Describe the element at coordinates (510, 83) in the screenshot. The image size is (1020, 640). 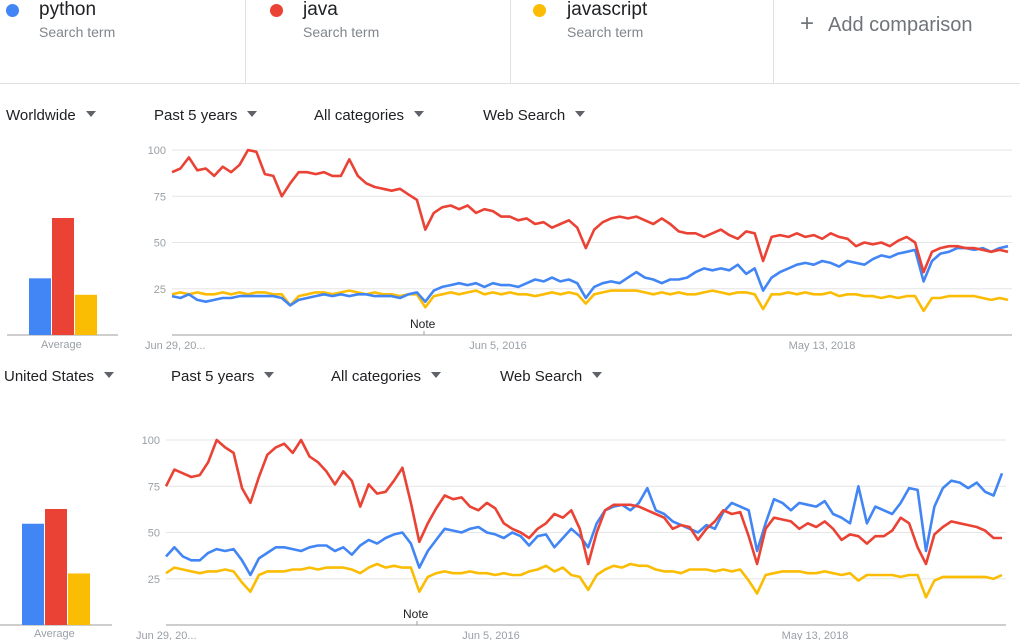
I see `header-divider` at that location.